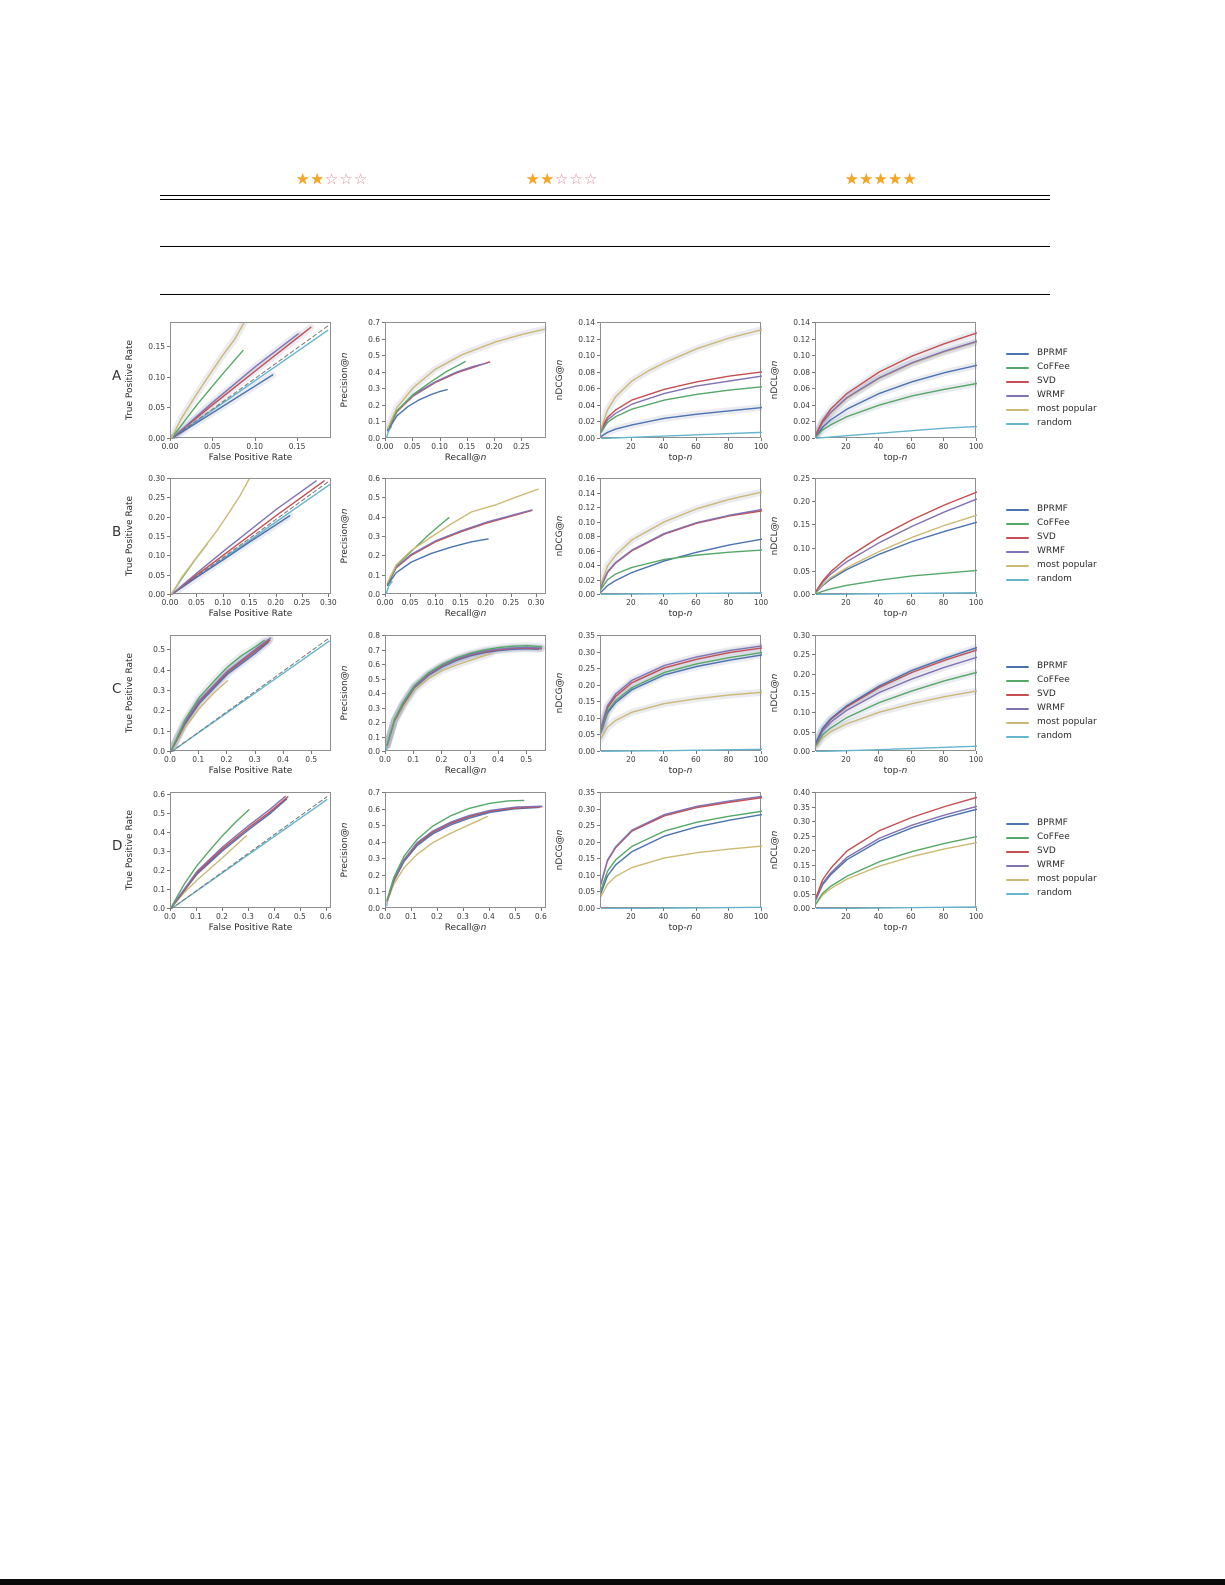 The height and width of the screenshot is (1585, 1225). What do you see at coordinates (374, 322) in the screenshot?
I see `y-tick-label: 0.7` at bounding box center [374, 322].